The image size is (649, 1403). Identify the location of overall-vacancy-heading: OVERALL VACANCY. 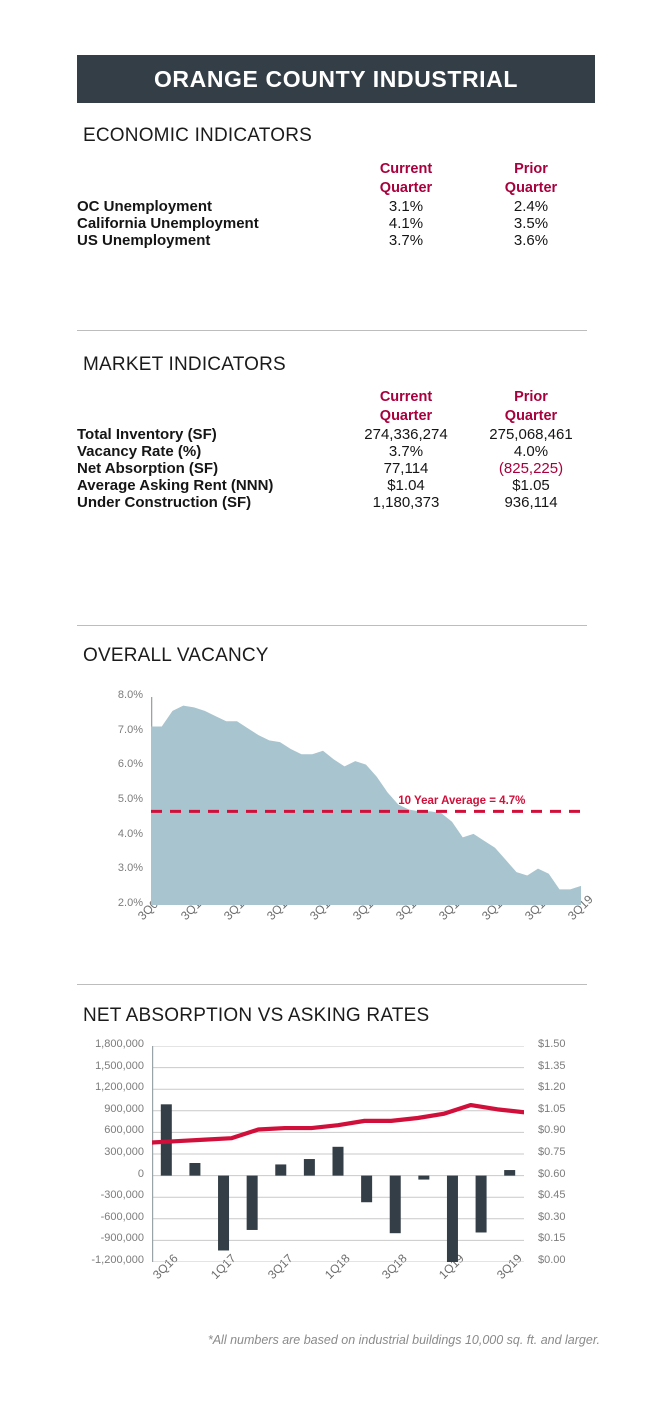
(176, 655).